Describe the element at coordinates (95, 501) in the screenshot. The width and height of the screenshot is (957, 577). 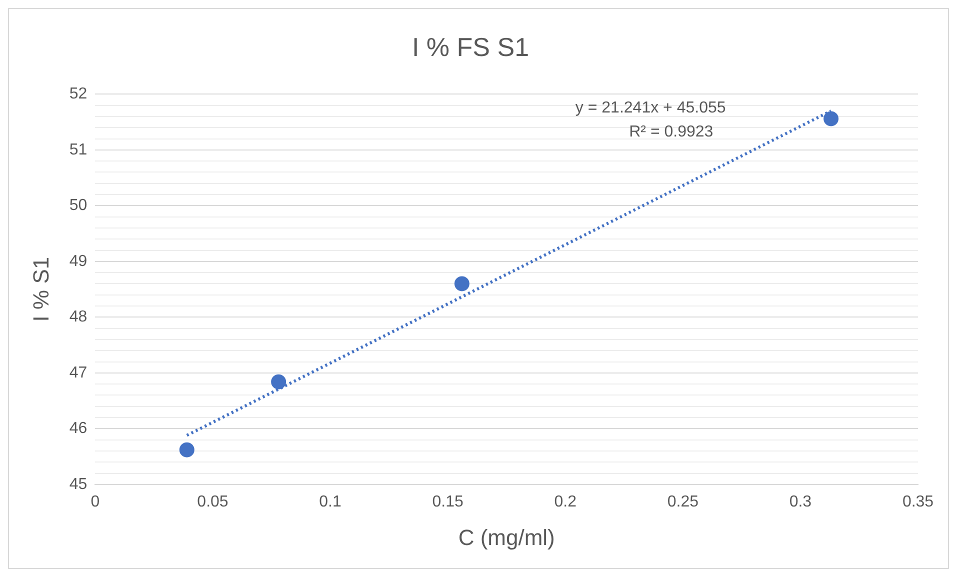
I see `x-tick-label: 0` at that location.